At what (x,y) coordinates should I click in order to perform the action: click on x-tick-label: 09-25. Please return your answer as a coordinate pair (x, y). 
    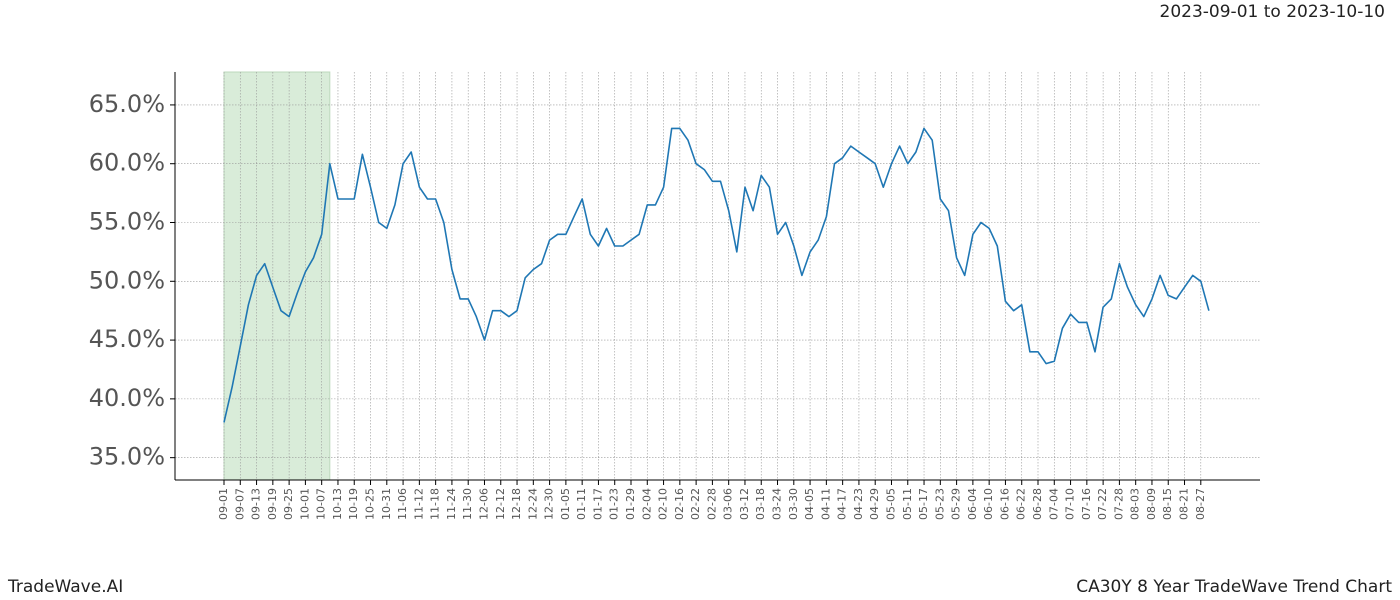
    Looking at the image, I should click on (288, 504).